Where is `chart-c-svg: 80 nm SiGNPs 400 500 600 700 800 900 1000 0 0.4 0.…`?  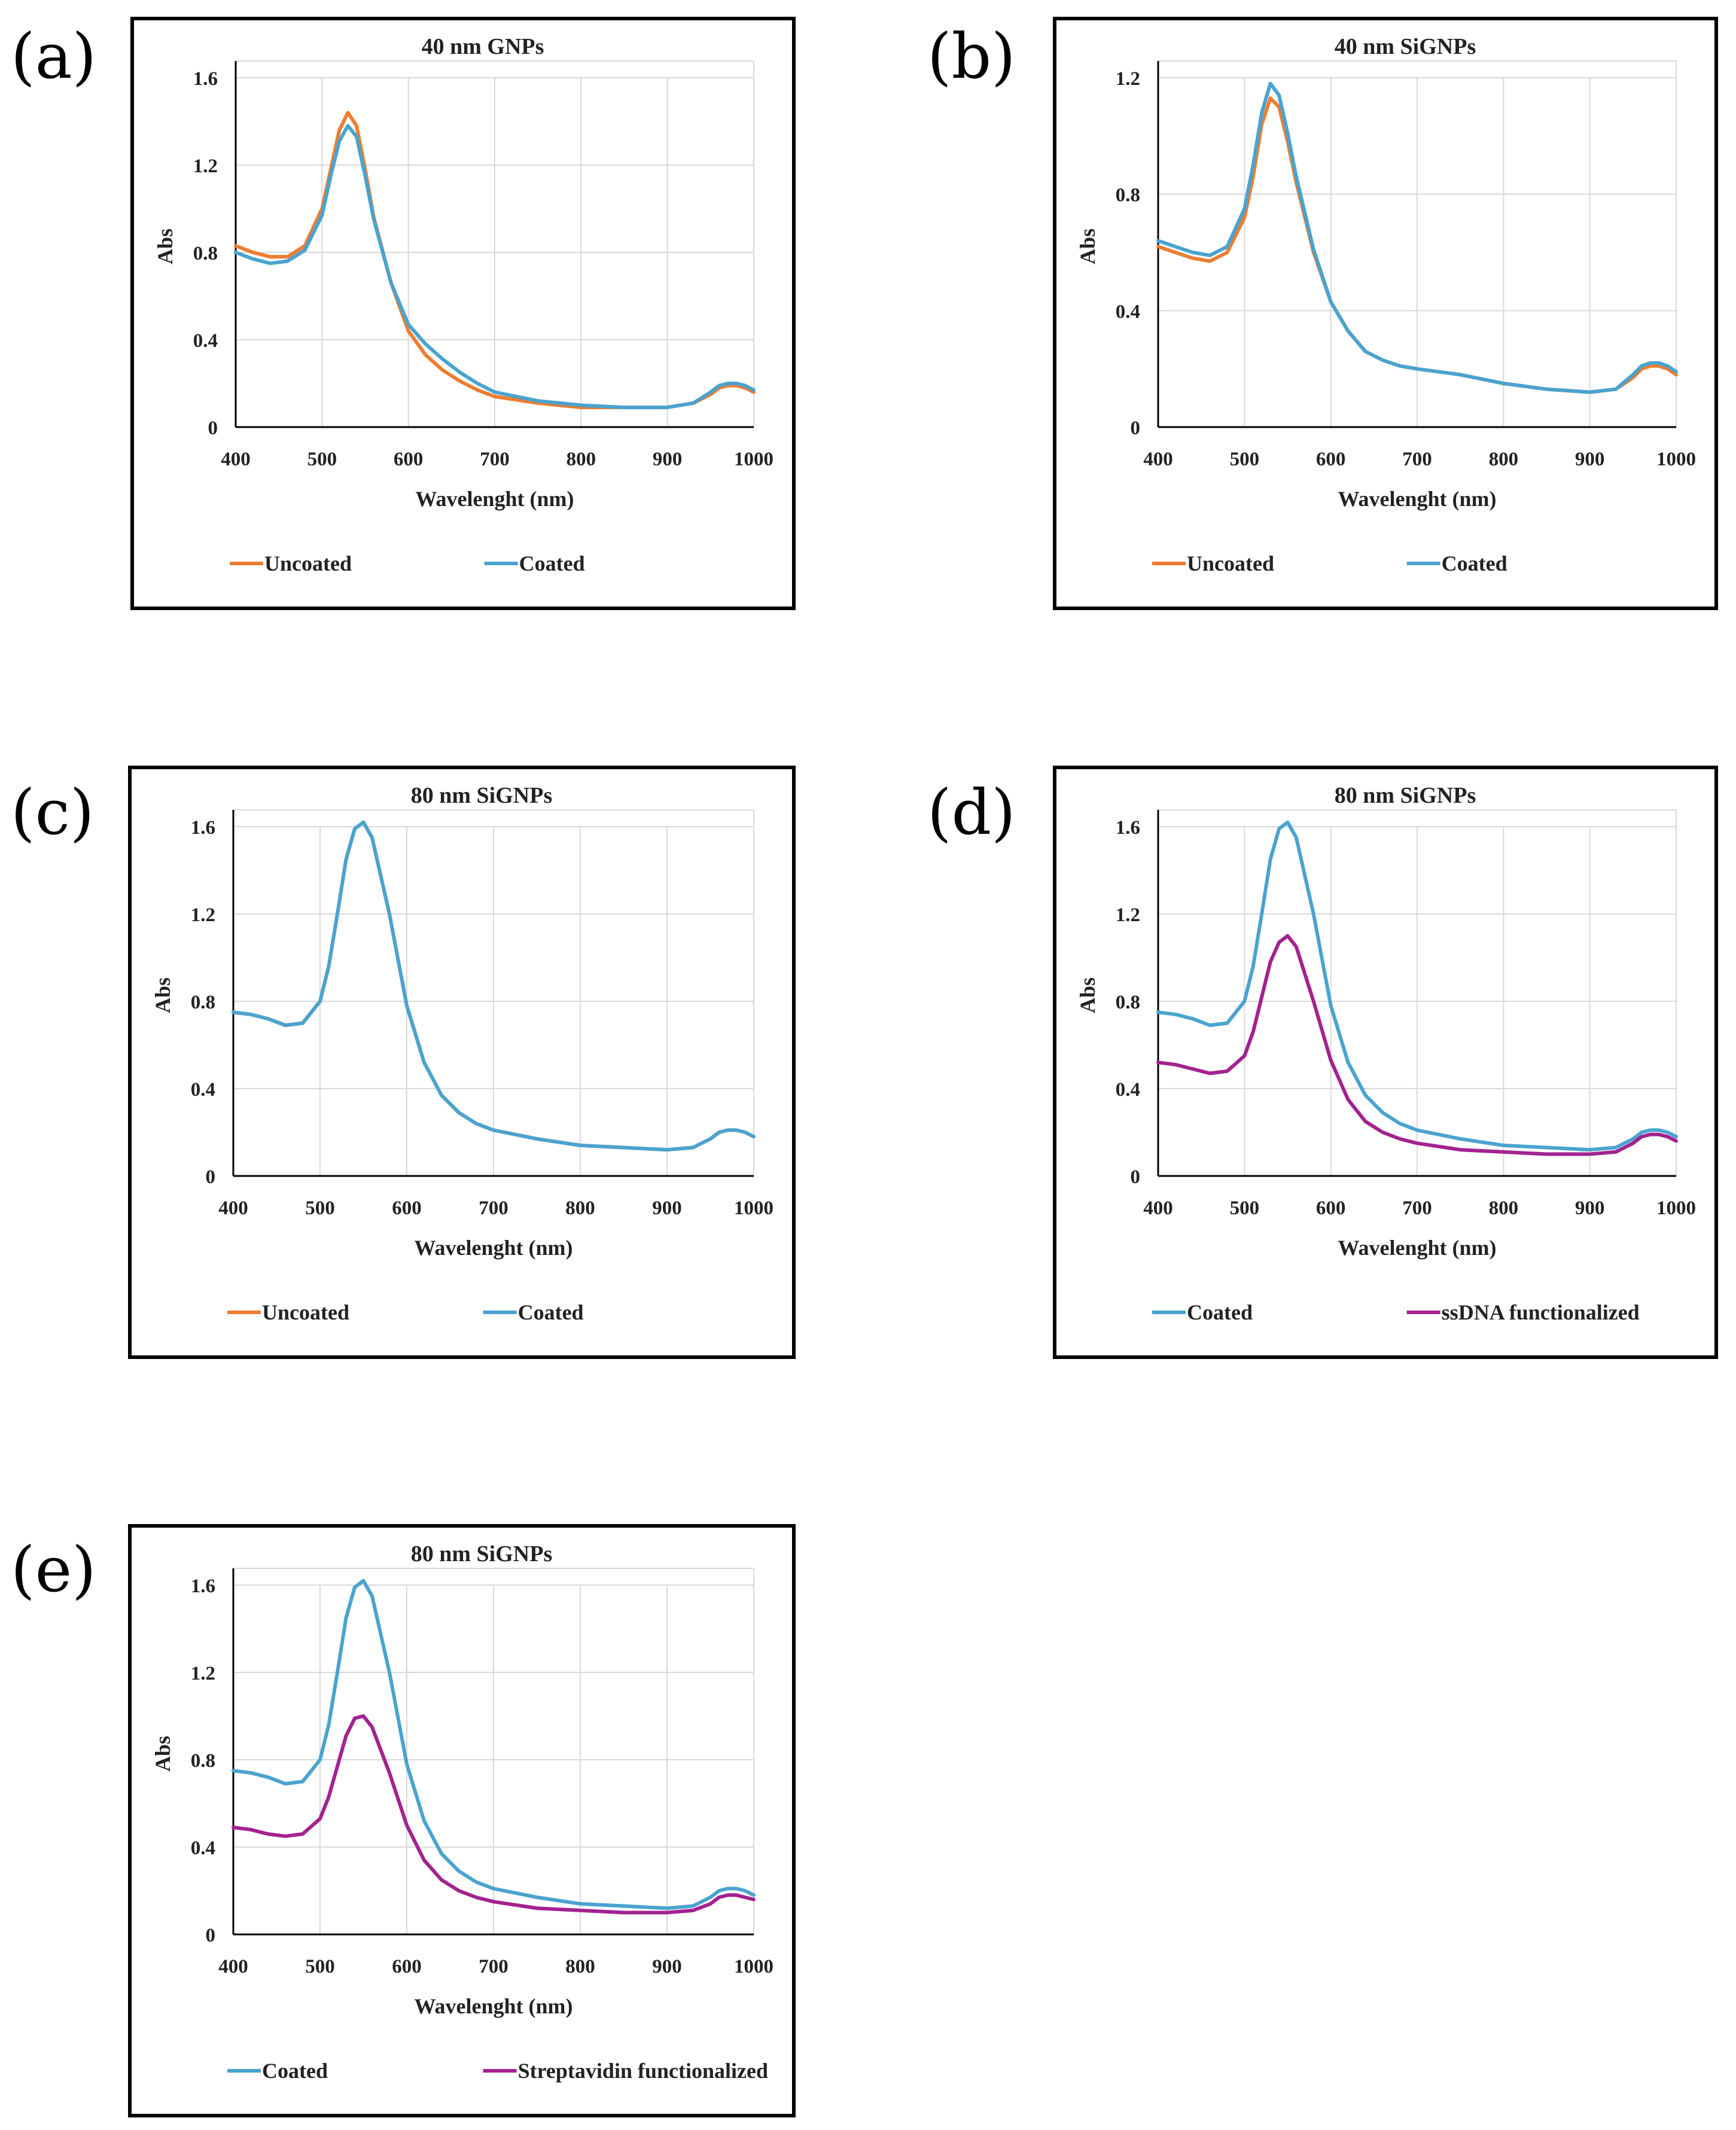
chart-c-svg: 80 nm SiGNPs 400 500 600 700 800 900 1000 0 0.4 0.… is located at coordinates (462, 1053).